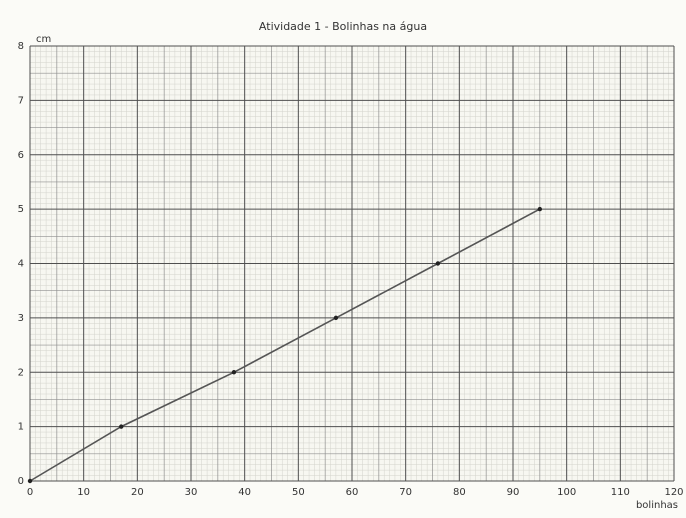 Image resolution: width=686 pixels, height=518 pixels. I want to click on x-tick-label: 0, so click(30, 492).